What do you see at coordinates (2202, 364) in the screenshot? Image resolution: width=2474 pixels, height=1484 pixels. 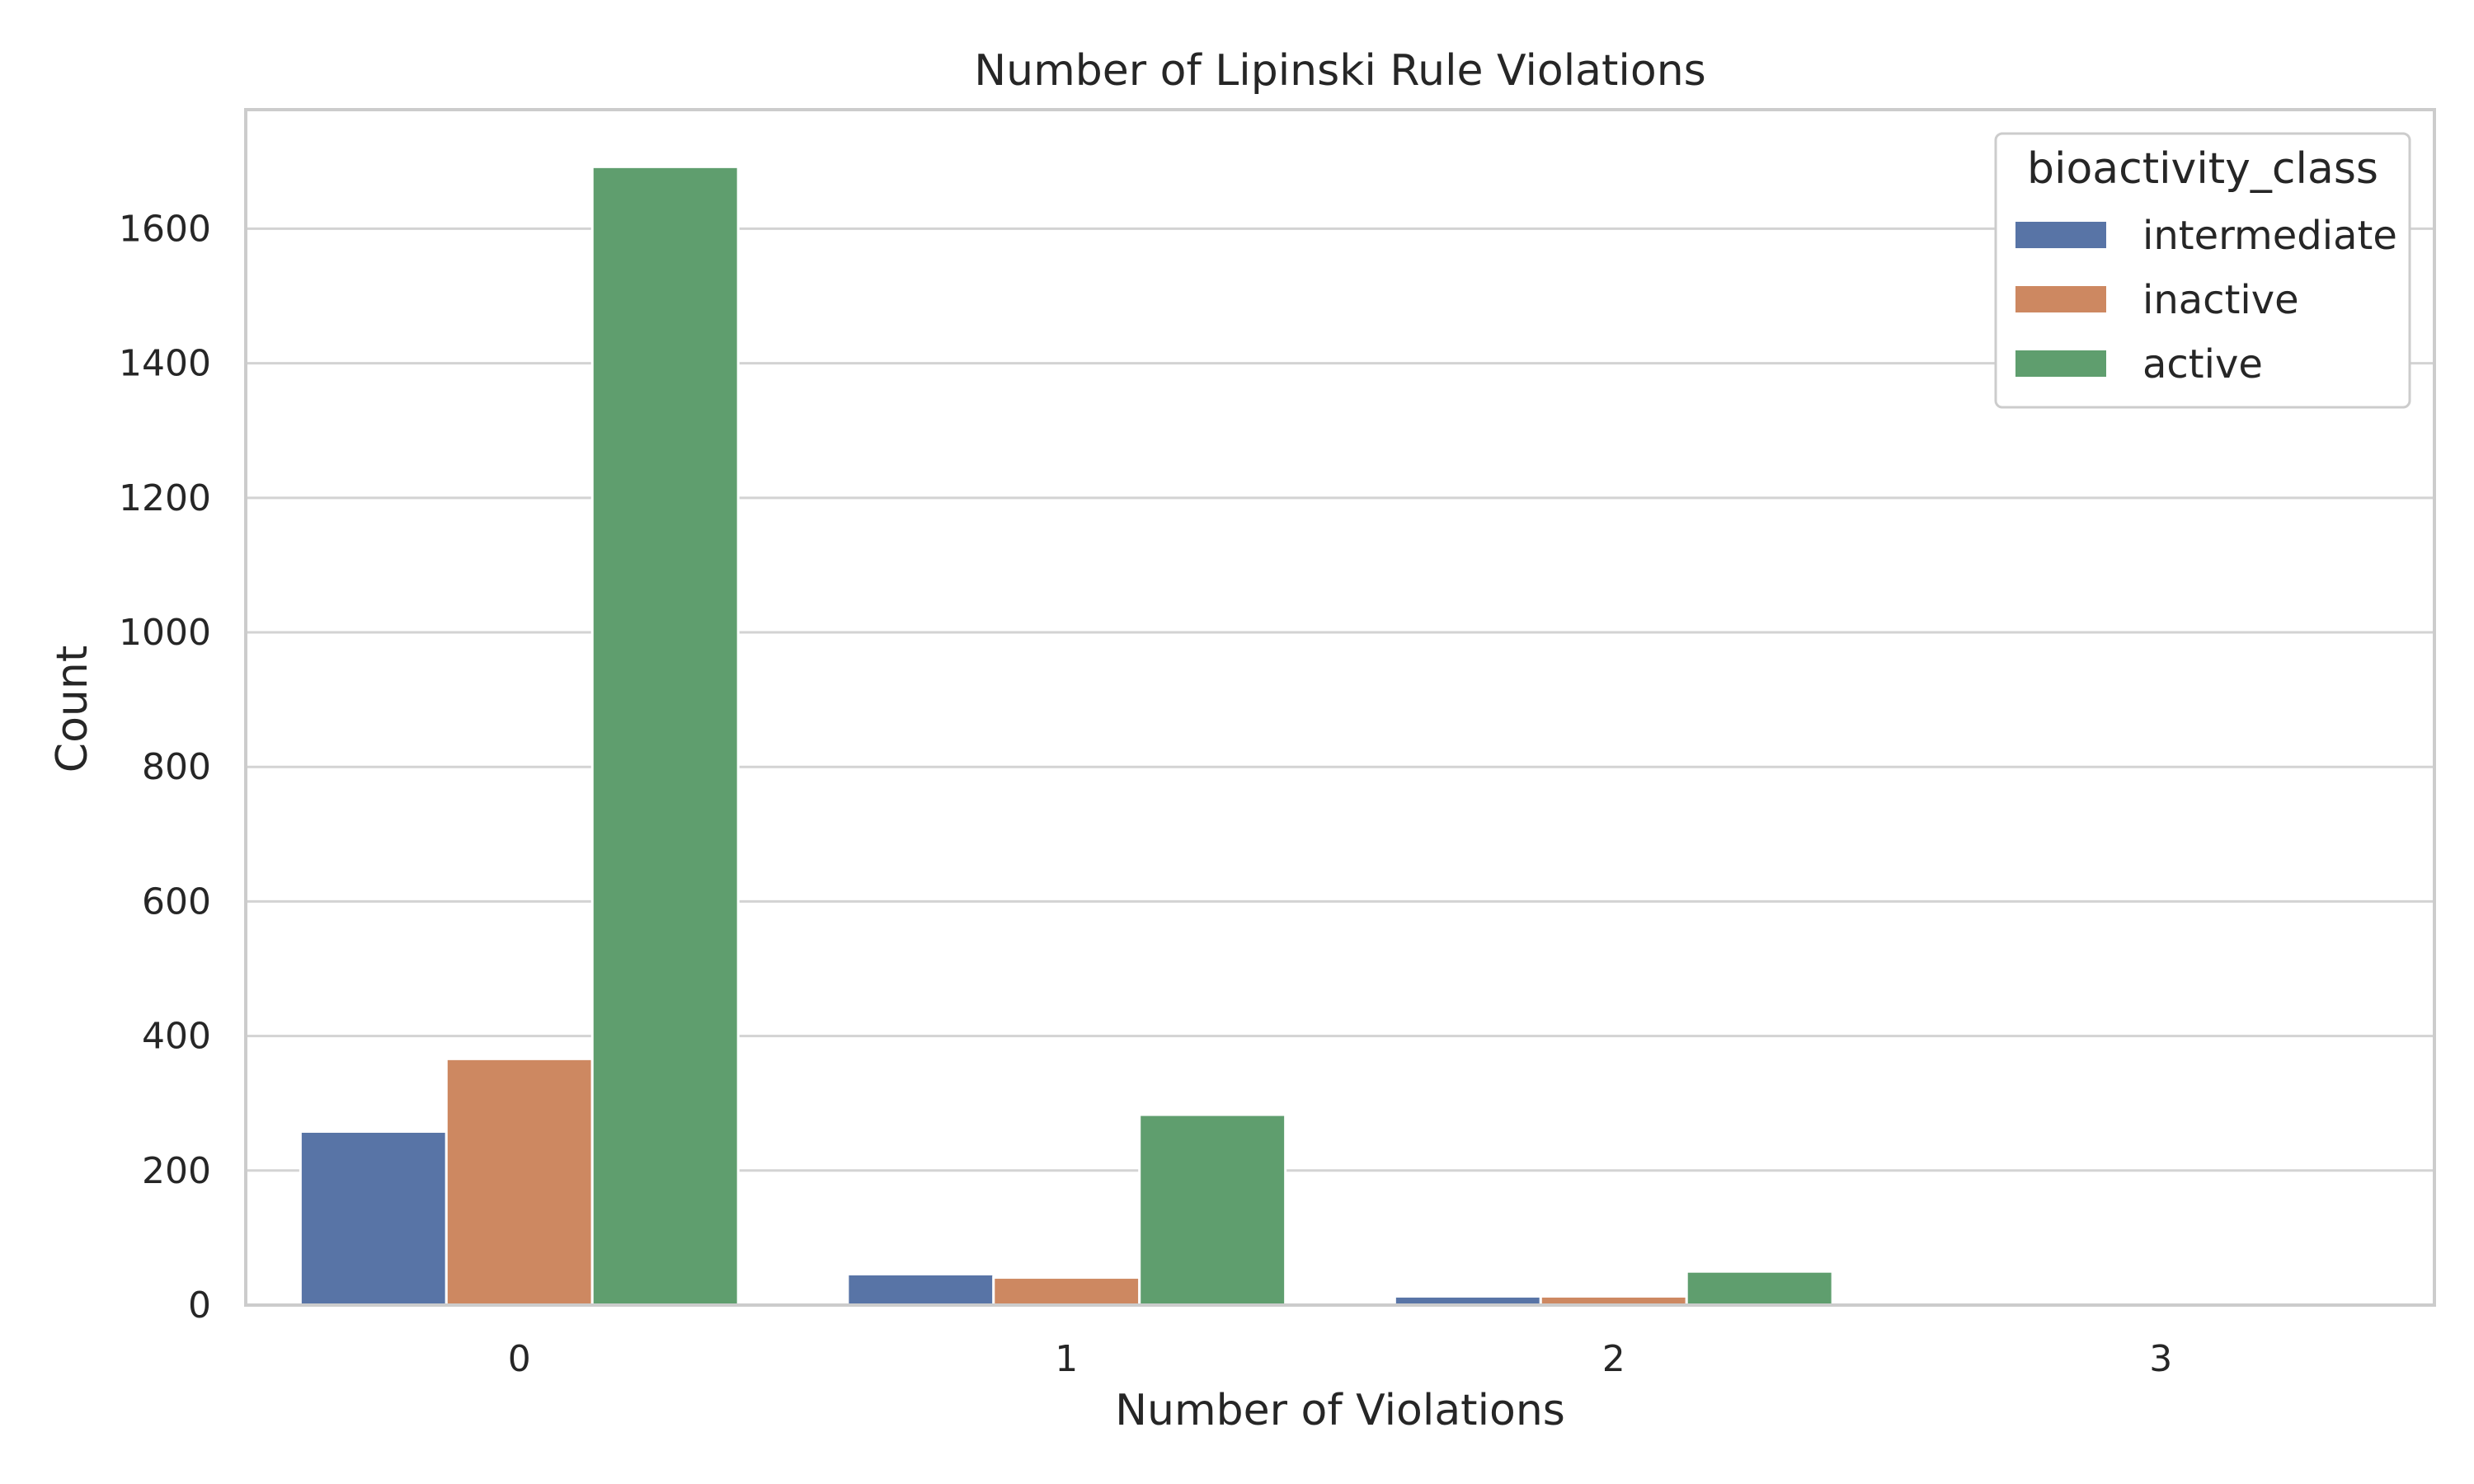 I see `legend-label: active` at bounding box center [2202, 364].